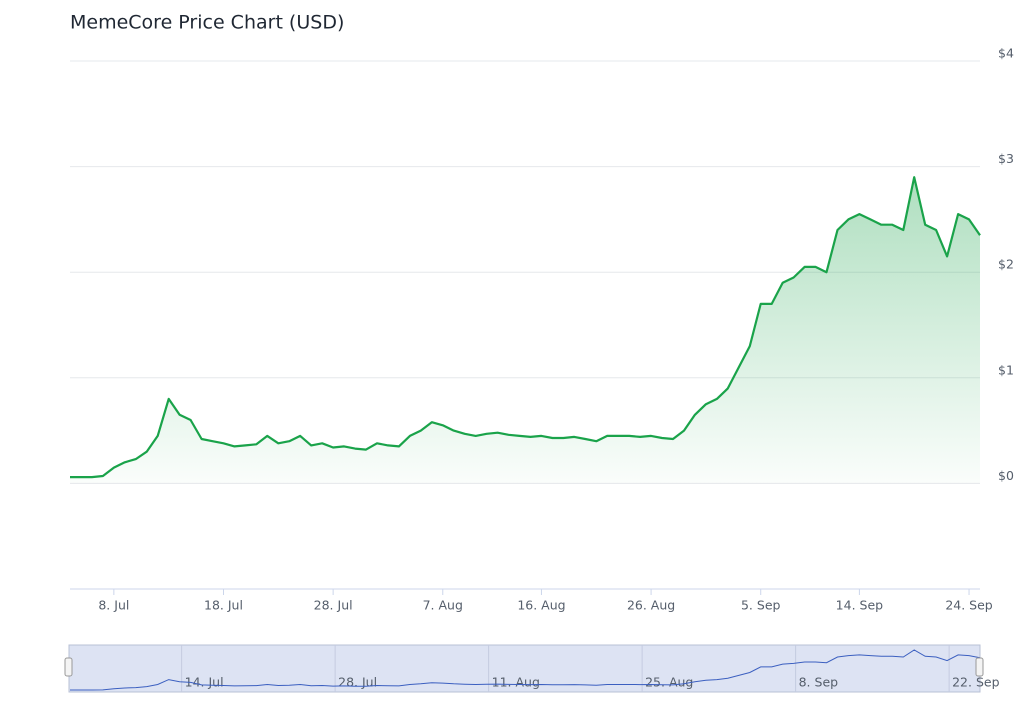  Describe the element at coordinates (357, 682) in the screenshot. I see `navigator-label: 28. Jul` at that location.